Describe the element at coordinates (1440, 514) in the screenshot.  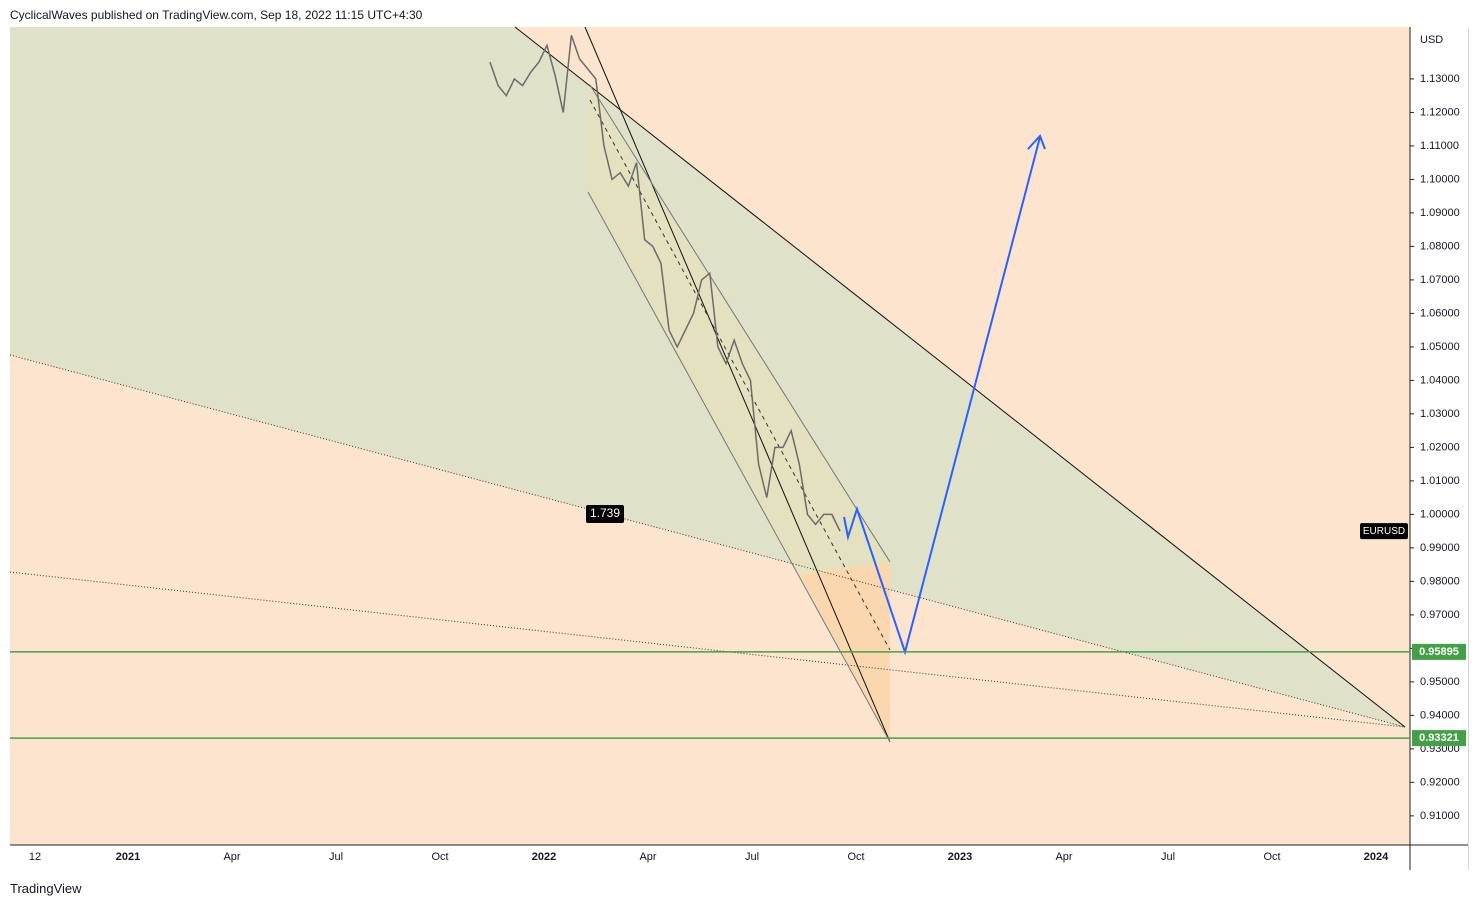
I see `y-tick-label: 1.00000` at that location.